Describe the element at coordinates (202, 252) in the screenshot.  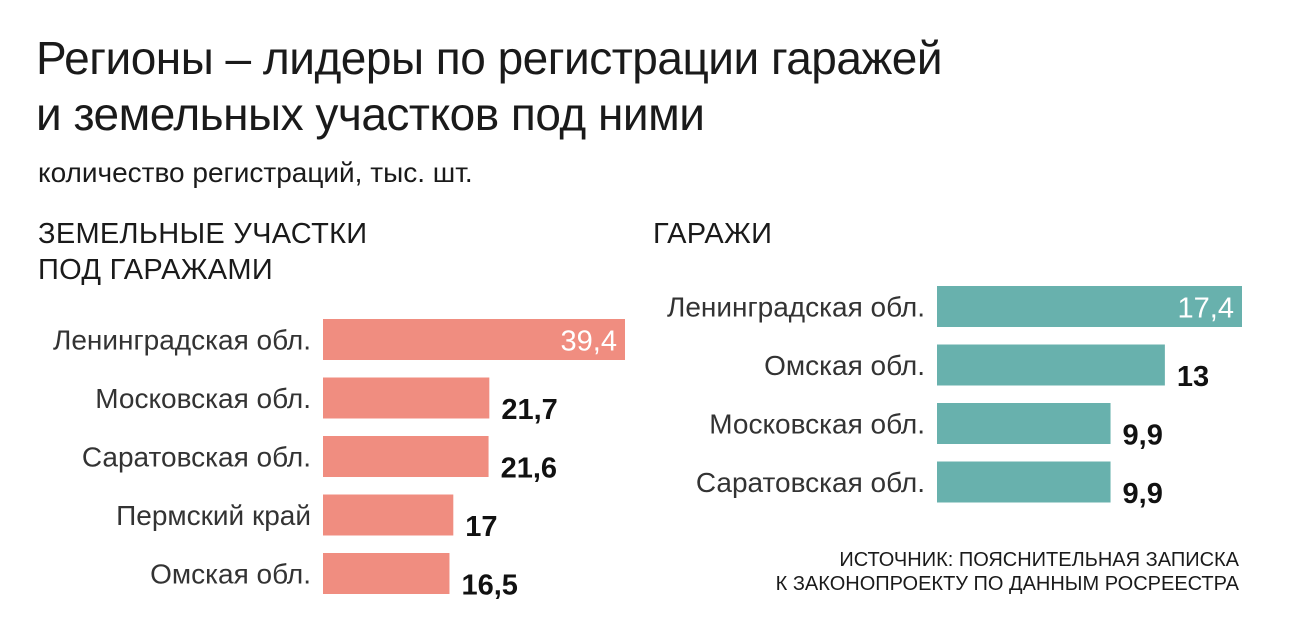
I see `land-chart-title: ЗЕМЕЛЬНЫЕ УЧАСТКИ ПОД ГАРАЖАМИ` at that location.